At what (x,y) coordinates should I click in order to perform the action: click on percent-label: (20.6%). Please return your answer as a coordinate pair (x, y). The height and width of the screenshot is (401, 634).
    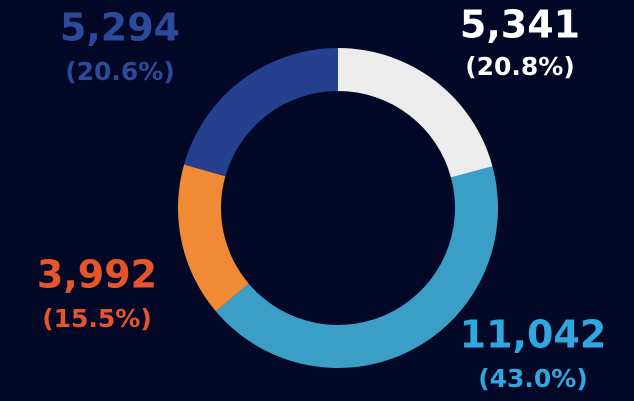
    Looking at the image, I should click on (120, 71).